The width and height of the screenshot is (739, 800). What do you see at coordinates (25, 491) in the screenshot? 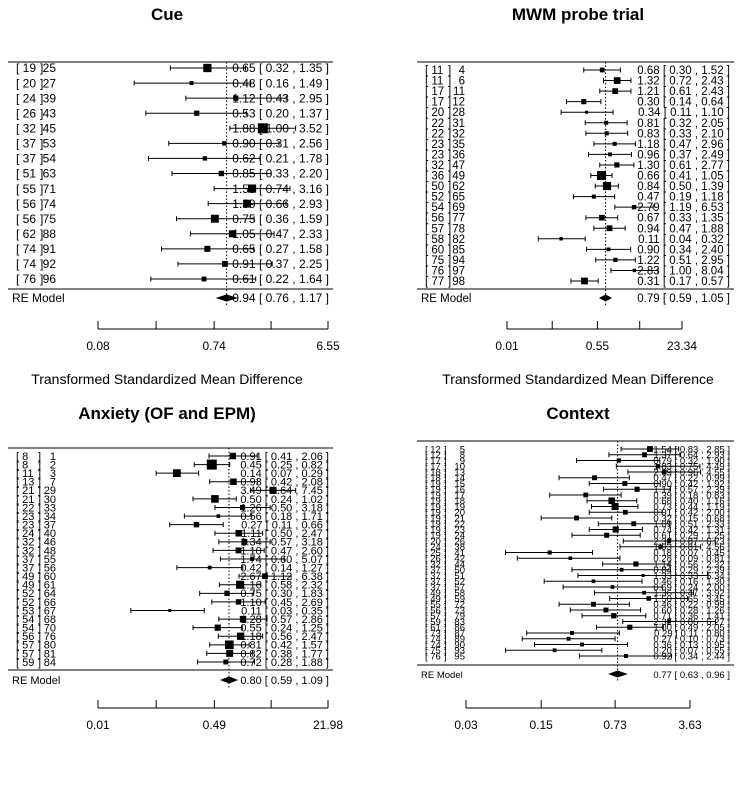
I see `study-id: [ 21` at bounding box center [25, 491].